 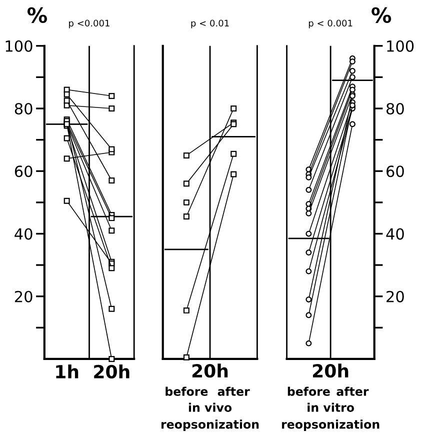 I want to click on y-tick-label: 100, so click(x=19, y=46).